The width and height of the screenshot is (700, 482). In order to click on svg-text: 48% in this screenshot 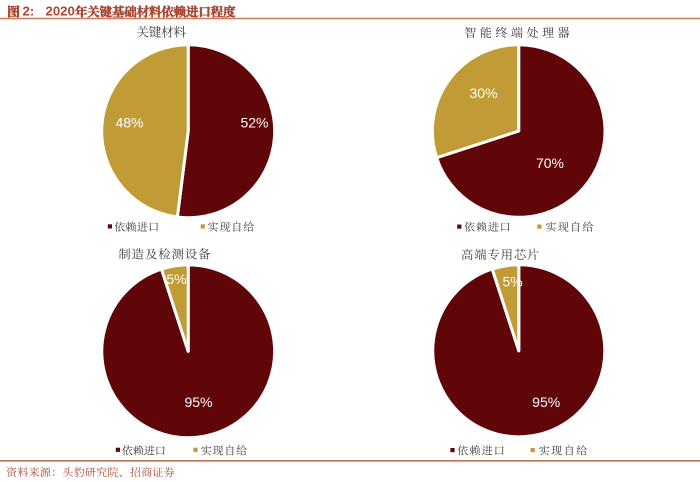, I will do `click(129, 123)`.